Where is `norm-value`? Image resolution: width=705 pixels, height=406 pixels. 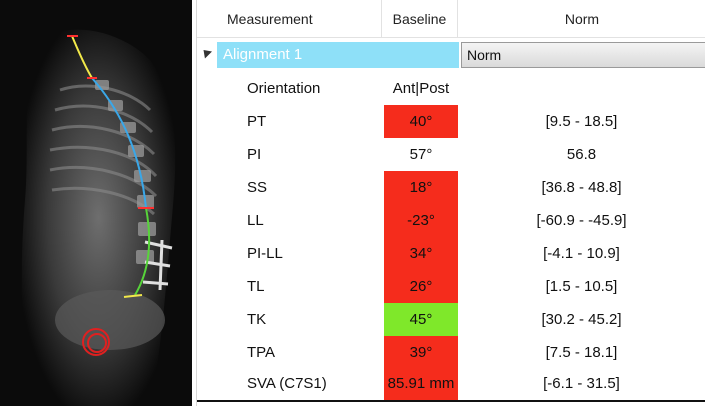
norm-value is located at coordinates (581, 88).